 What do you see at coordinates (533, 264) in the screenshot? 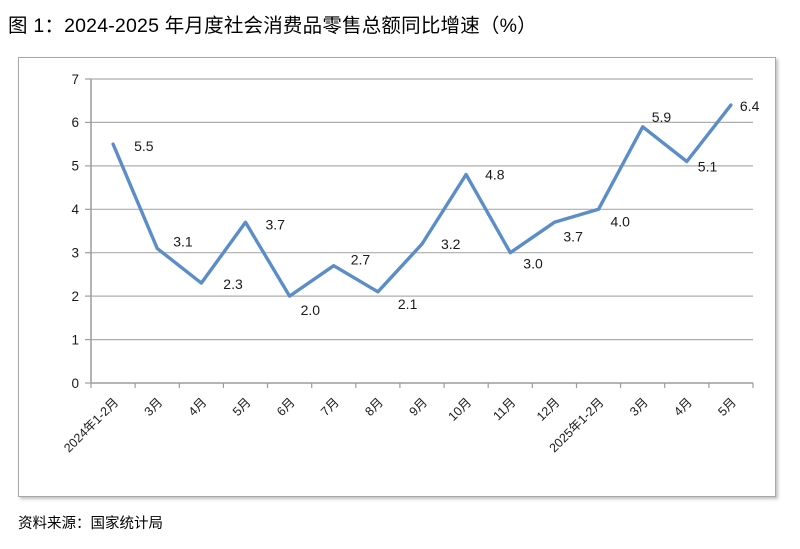
I see `svg-text: 3.0` at bounding box center [533, 264].